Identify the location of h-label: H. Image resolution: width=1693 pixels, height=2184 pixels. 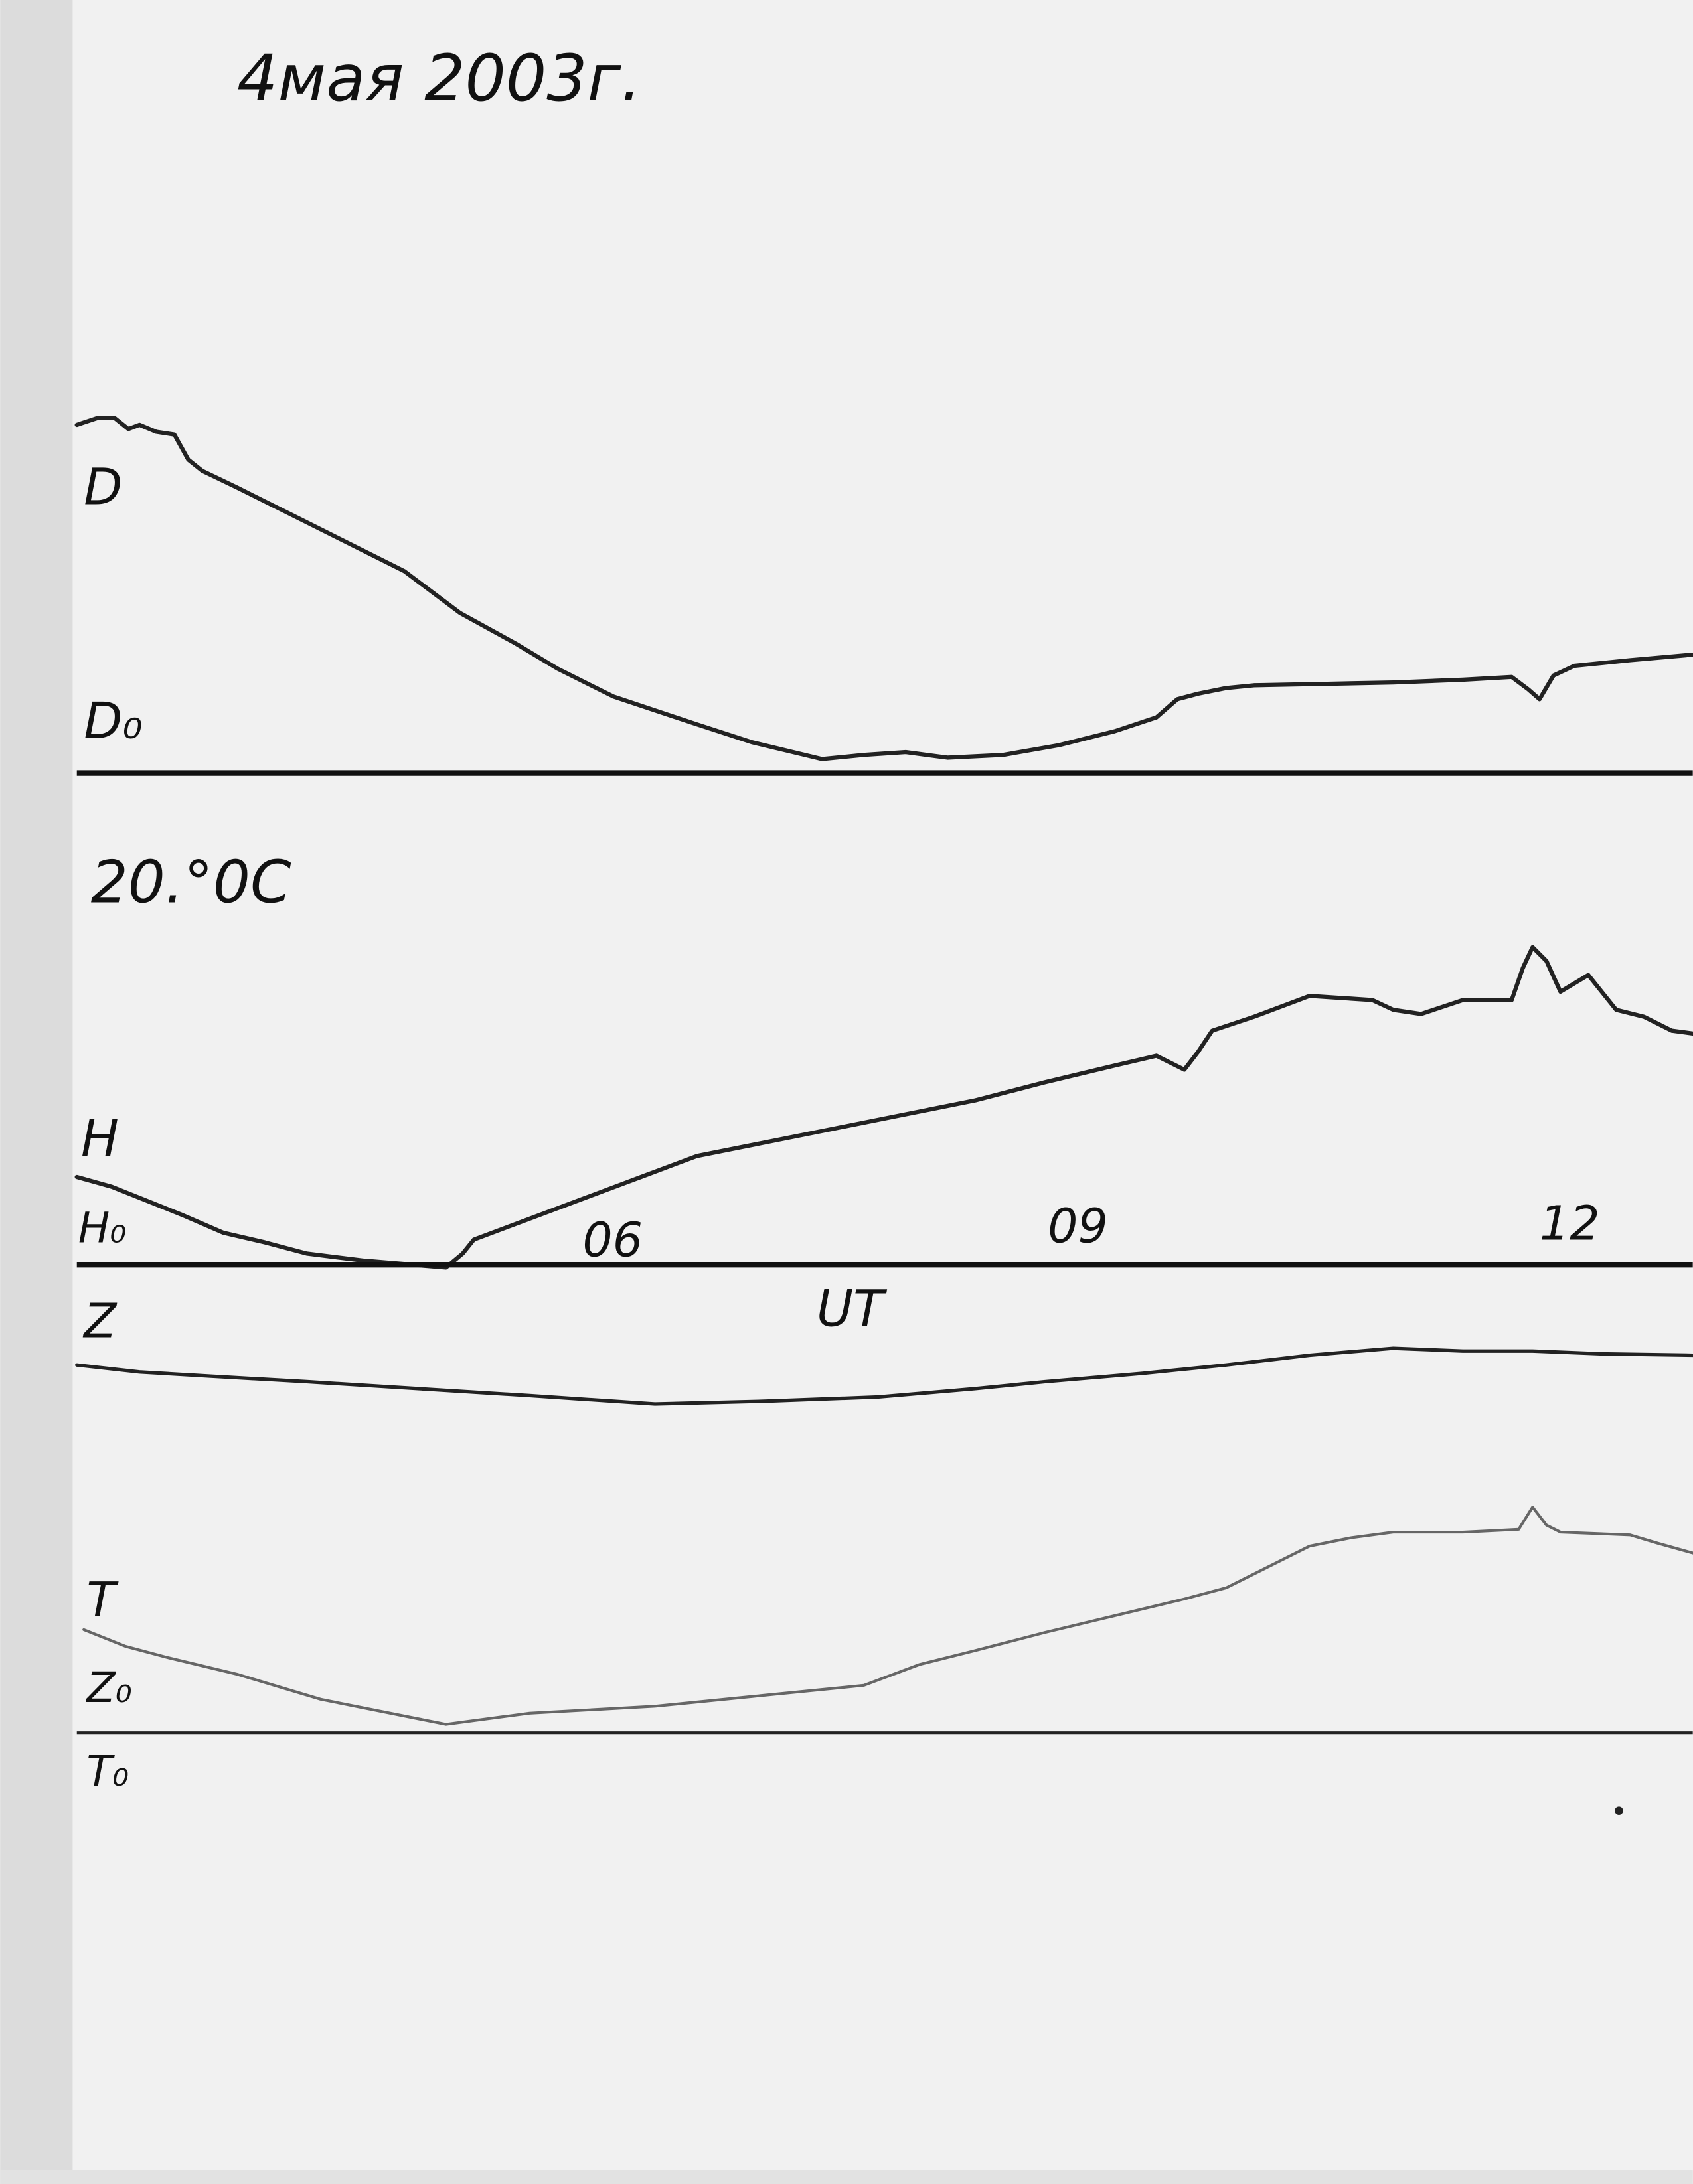
(100, 1139).